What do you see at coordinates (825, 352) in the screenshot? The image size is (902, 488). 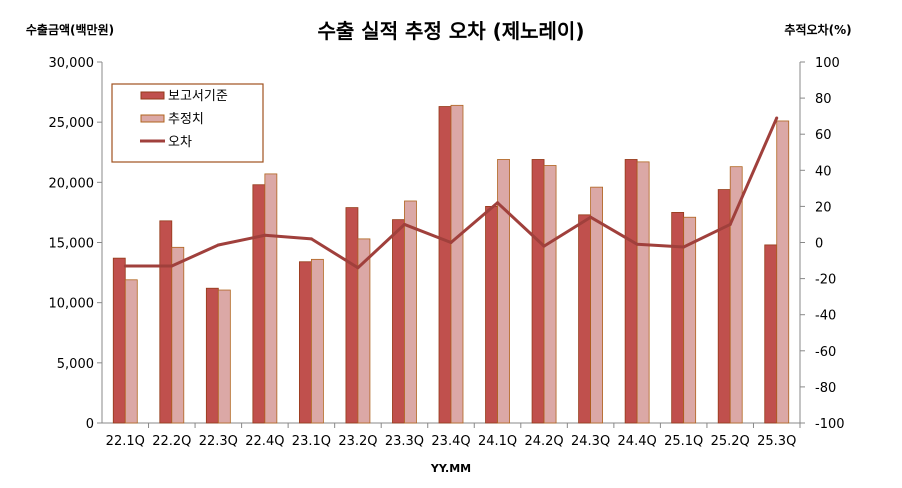 I see `y2-tick-label: -60` at bounding box center [825, 352].